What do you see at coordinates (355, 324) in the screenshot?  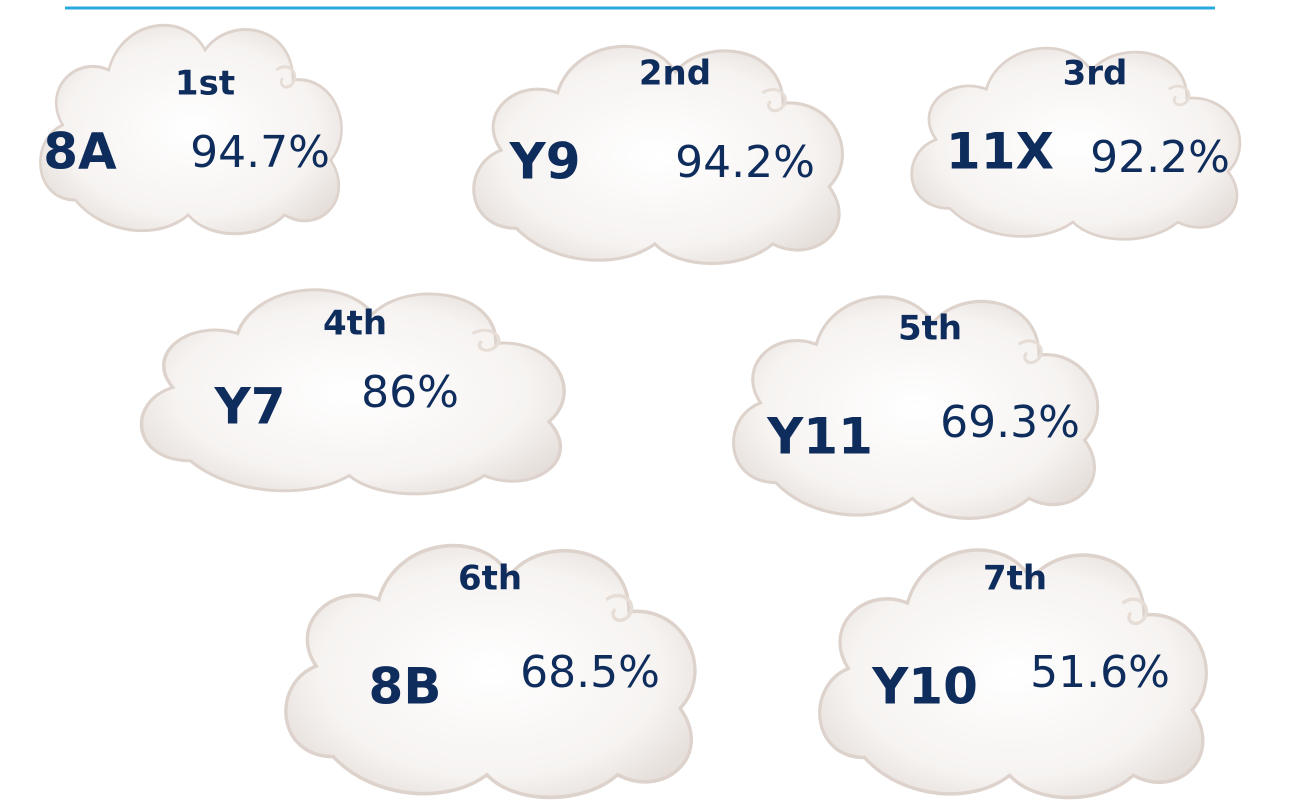 I see `rank: 4th` at bounding box center [355, 324].